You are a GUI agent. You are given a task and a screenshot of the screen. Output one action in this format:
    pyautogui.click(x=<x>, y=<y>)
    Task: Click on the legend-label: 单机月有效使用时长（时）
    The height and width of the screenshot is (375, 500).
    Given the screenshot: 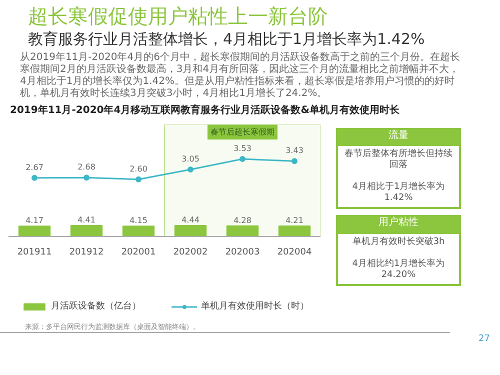 What is the action you would take?
    pyautogui.click(x=255, y=306)
    